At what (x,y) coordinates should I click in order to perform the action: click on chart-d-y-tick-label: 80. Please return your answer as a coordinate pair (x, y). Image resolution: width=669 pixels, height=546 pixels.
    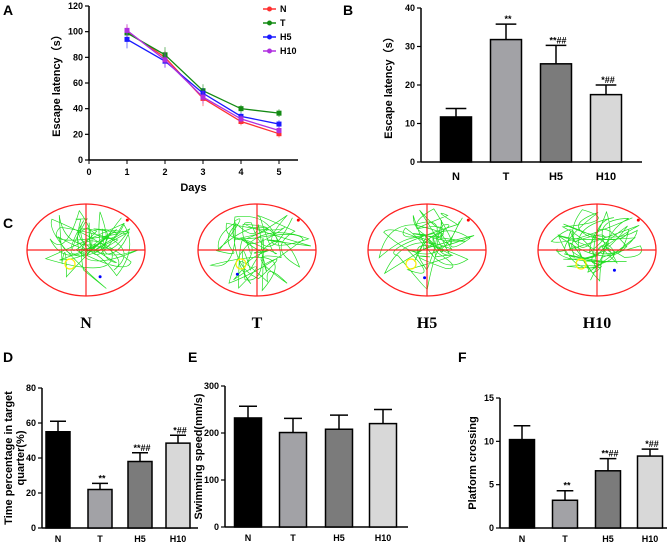
    Looking at the image, I should click on (31, 388).